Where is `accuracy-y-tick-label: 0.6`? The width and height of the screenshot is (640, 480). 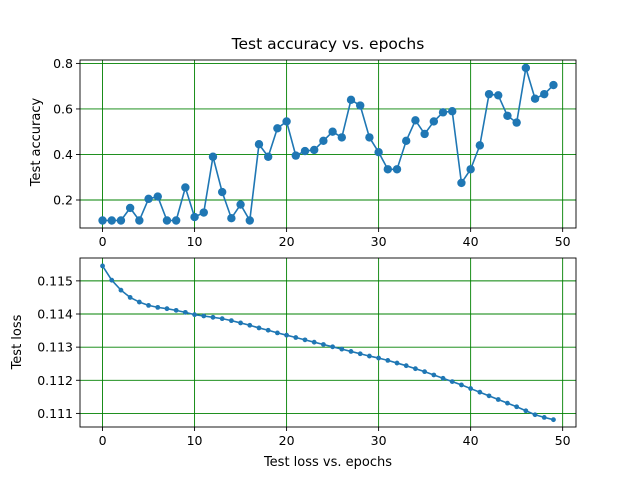 accuracy-y-tick-label: 0.6 is located at coordinates (63, 108).